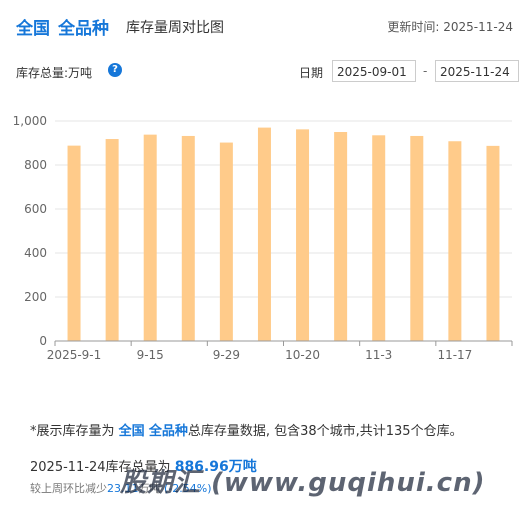 This screenshot has height=510, width=521. Describe the element at coordinates (311, 73) in the screenshot. I see `date-label: 日期` at that location.